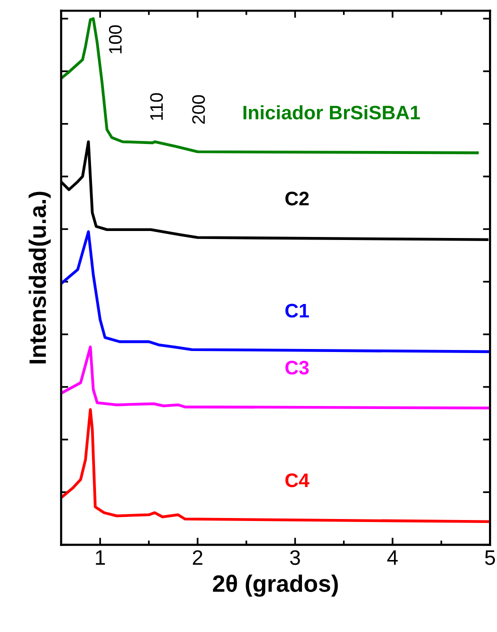  What do you see at coordinates (392, 557) in the screenshot?
I see `x-tick-label: 4` at bounding box center [392, 557].